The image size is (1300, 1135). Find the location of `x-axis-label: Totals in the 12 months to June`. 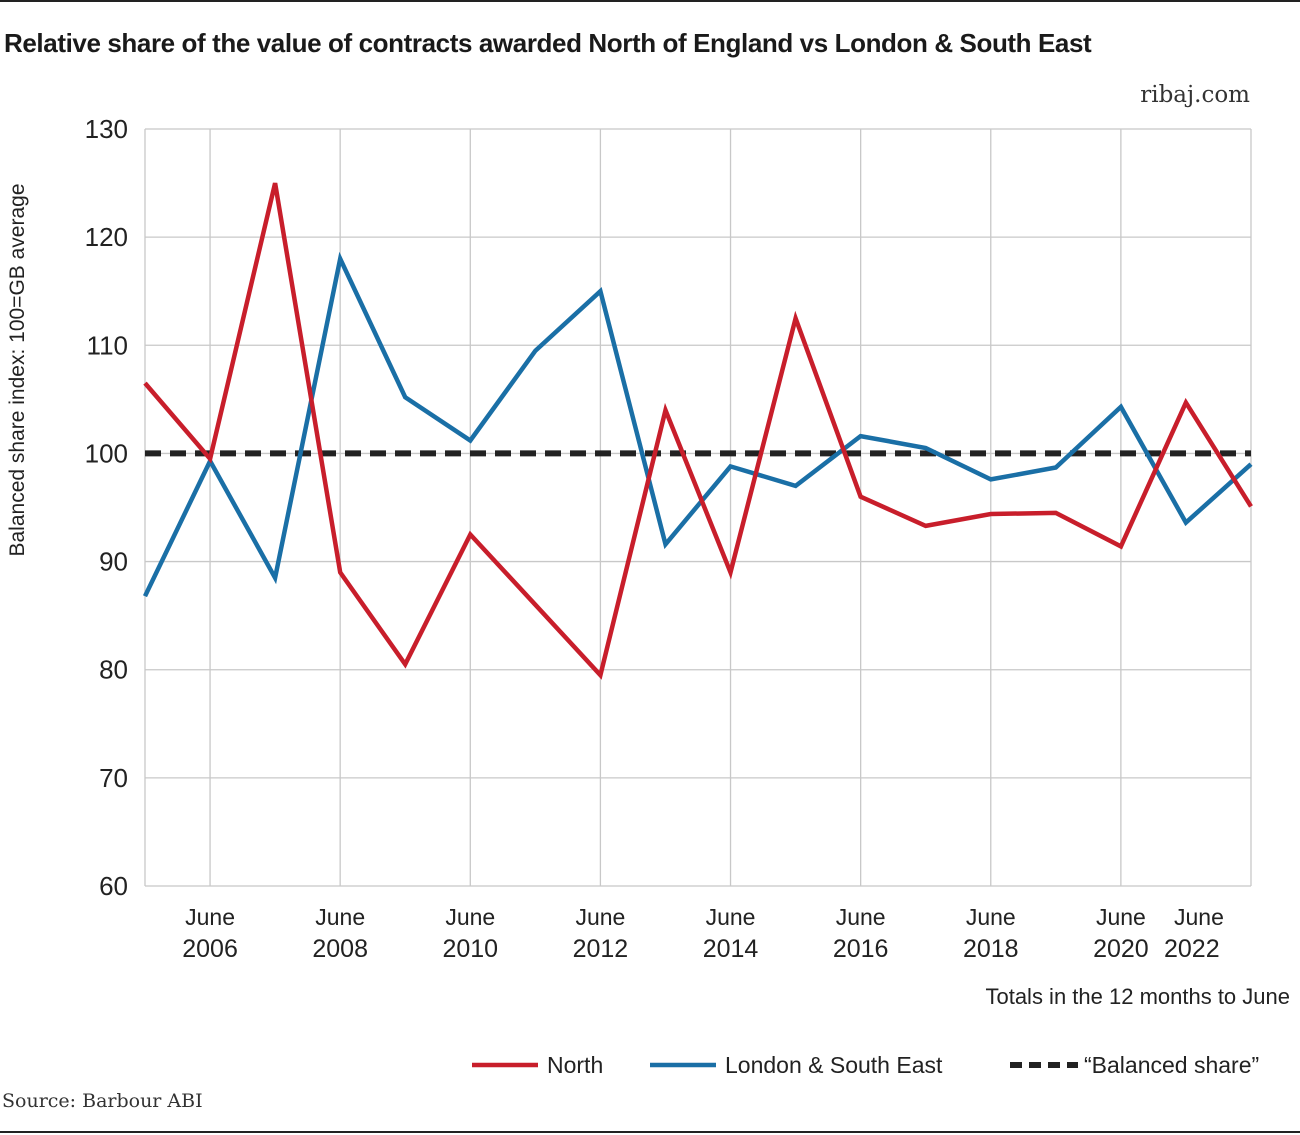

x-axis-label: Totals in the 12 months to June is located at coordinates (1137, 996).